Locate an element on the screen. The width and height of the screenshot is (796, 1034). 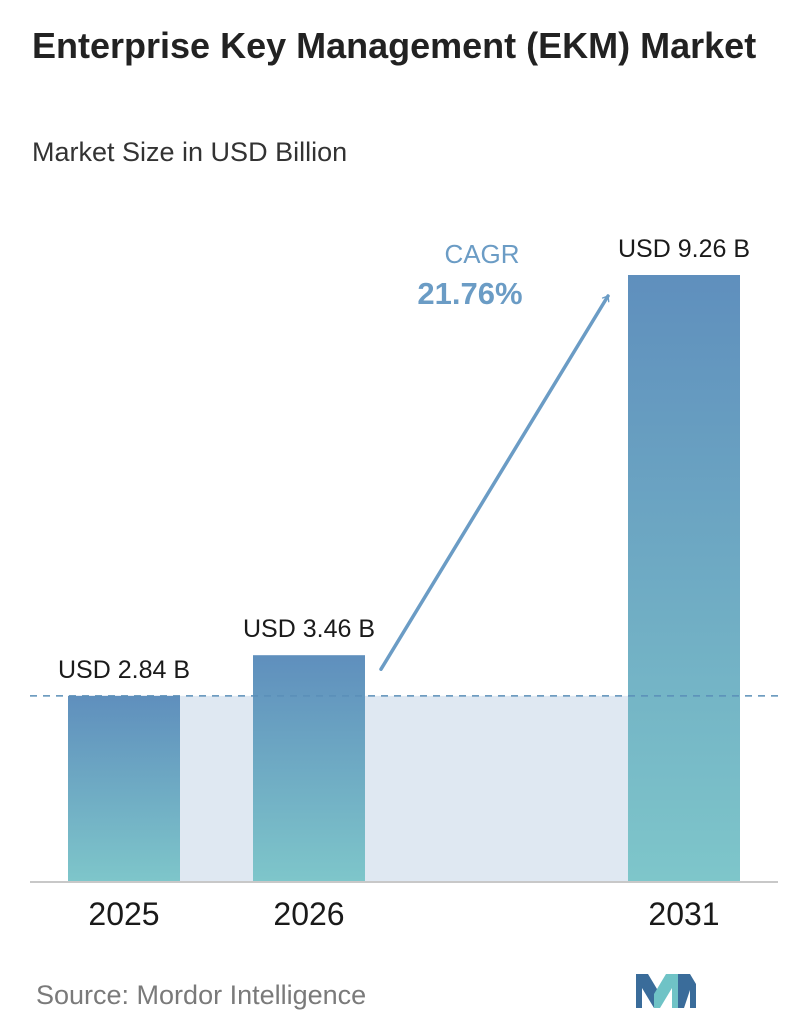
source-note: Source: Mordor Intelligence is located at coordinates (201, 995).